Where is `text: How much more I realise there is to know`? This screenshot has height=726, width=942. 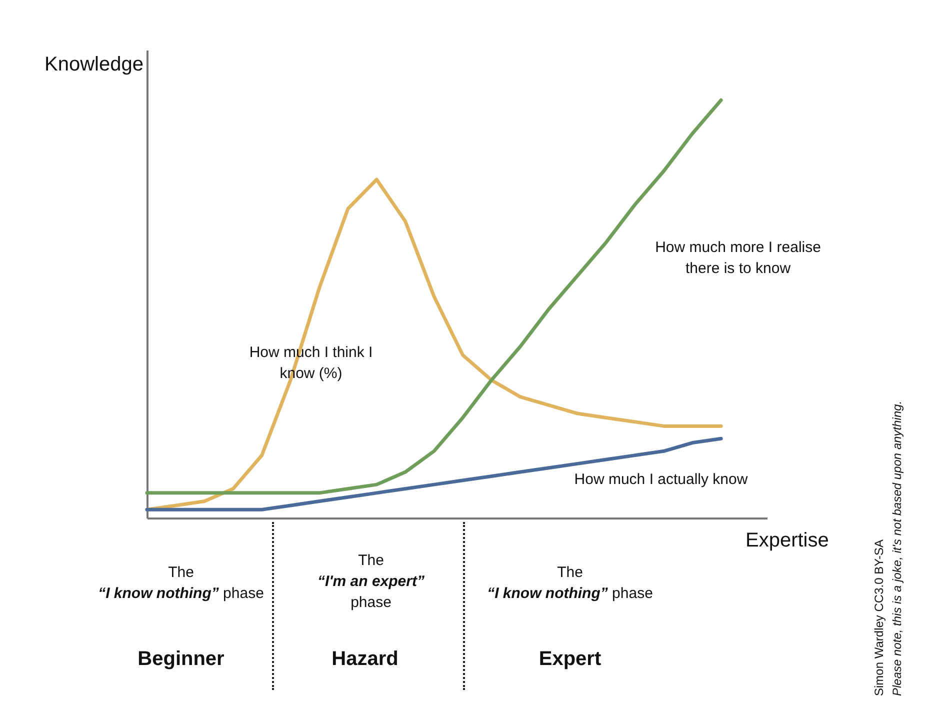
text: How much more I realise there is to know is located at coordinates (738, 258).